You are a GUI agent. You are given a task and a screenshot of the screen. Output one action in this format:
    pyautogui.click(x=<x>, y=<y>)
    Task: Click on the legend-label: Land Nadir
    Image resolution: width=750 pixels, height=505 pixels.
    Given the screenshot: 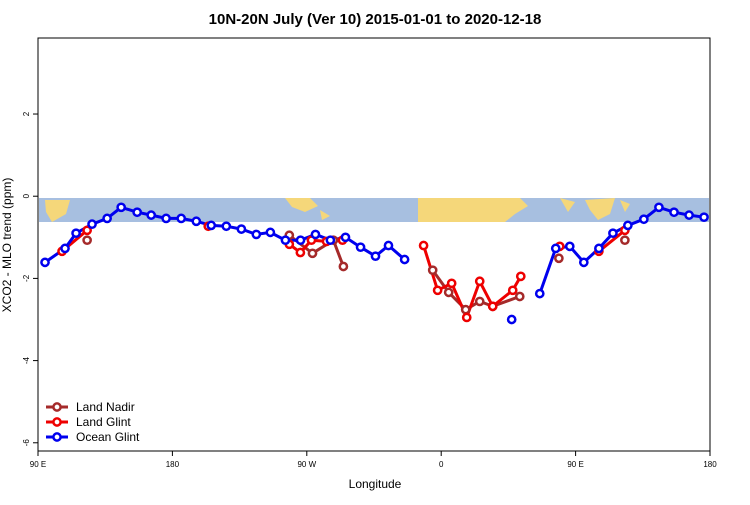 What is the action you would take?
    pyautogui.click(x=105, y=407)
    